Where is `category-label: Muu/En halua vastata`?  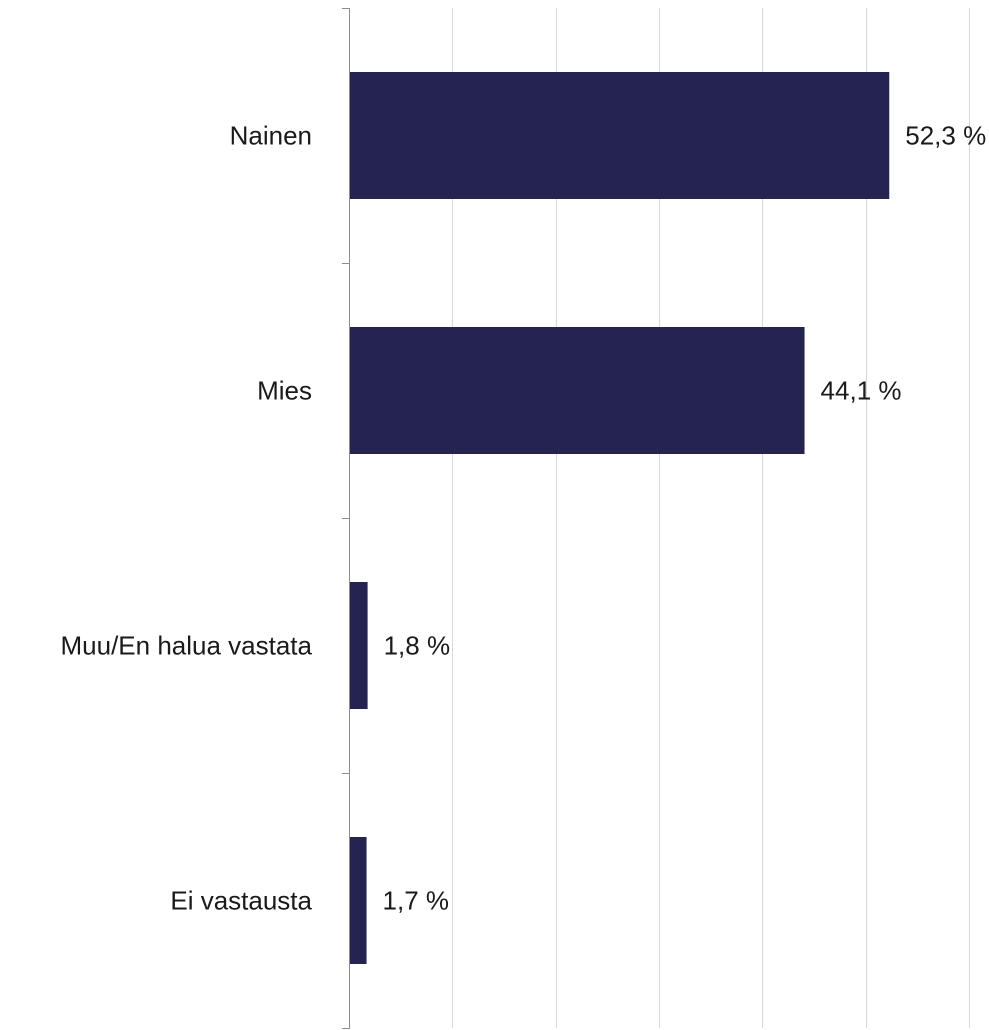 category-label: Muu/En halua vastata is located at coordinates (187, 646).